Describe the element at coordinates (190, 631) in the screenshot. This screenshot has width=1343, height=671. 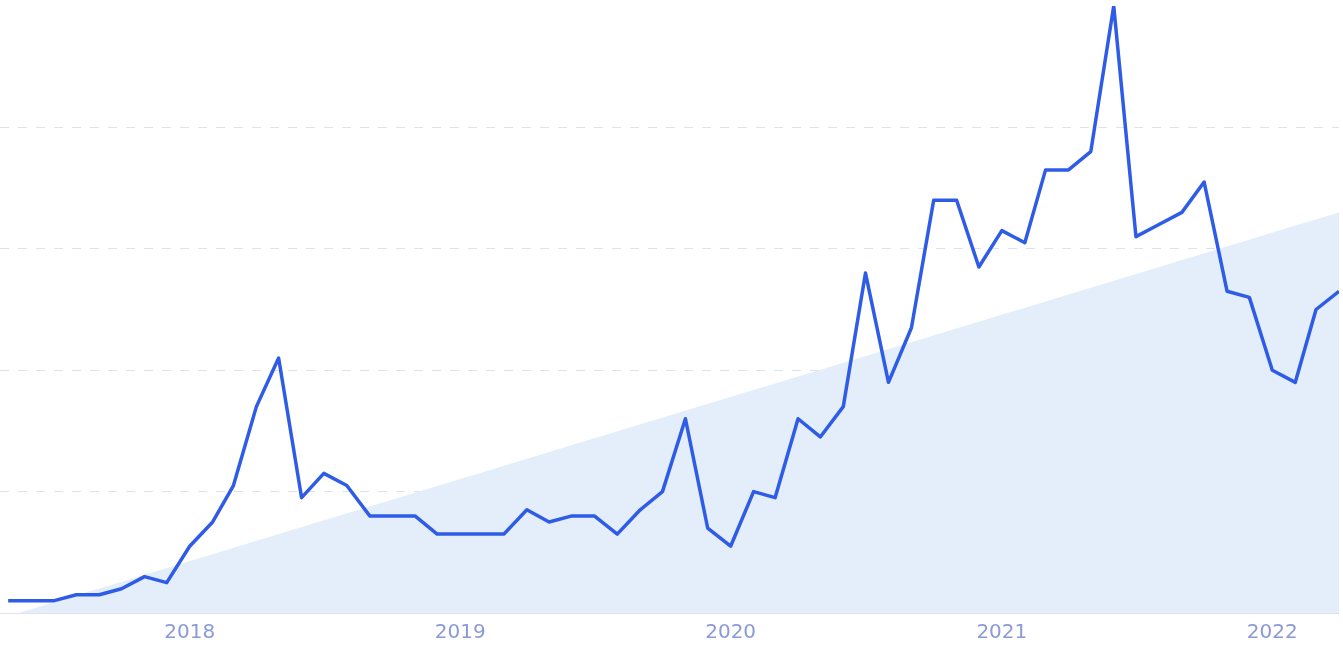
I see `x-tick-label: 2018` at that location.